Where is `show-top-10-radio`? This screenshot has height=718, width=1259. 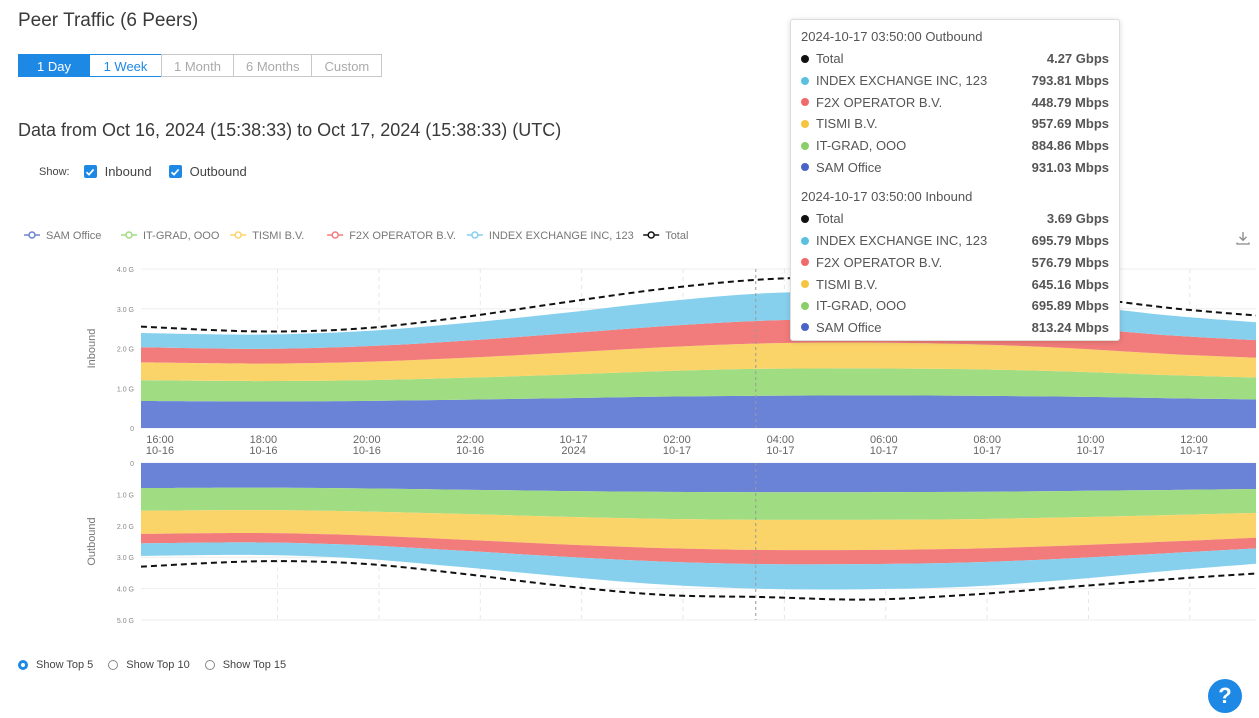 show-top-10-radio is located at coordinates (113, 665).